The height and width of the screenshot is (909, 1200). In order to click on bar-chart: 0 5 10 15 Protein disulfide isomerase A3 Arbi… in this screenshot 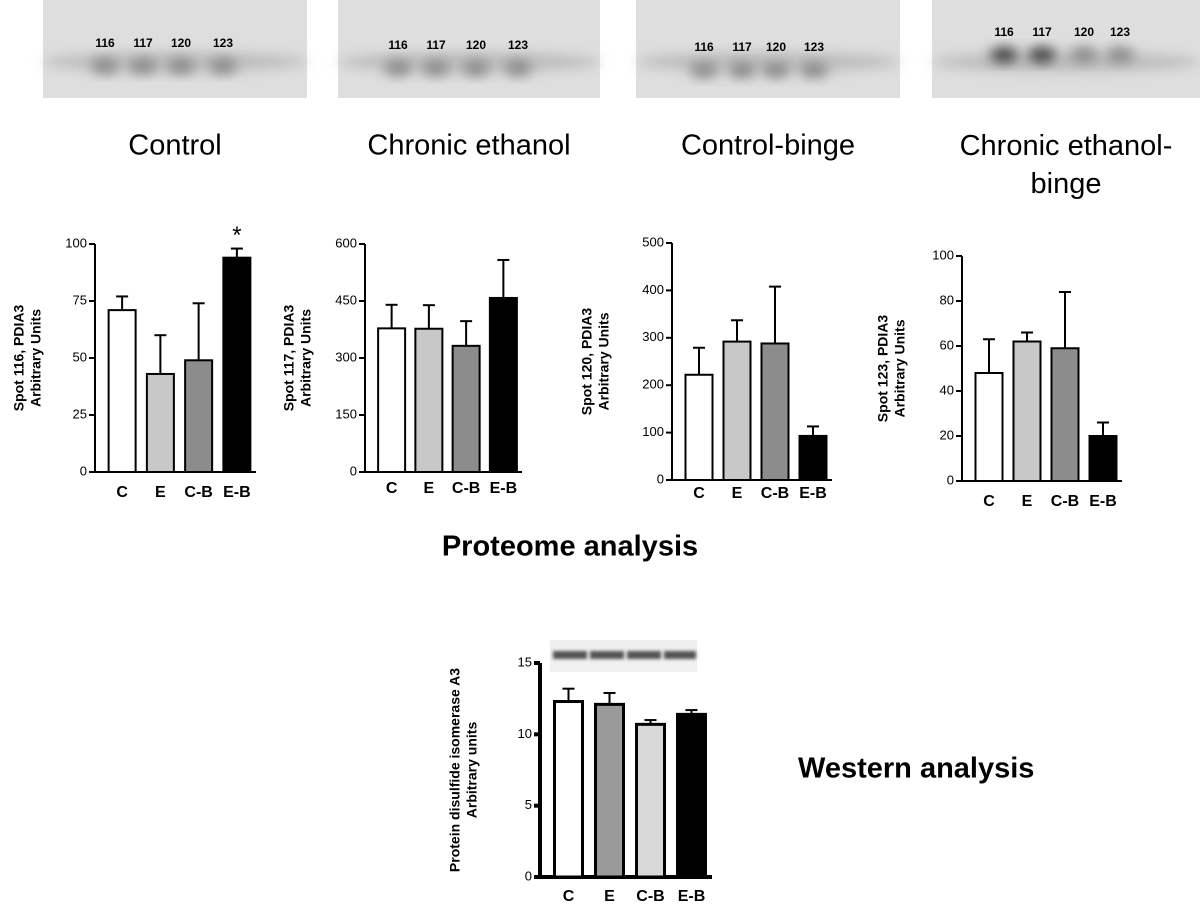, I will do `click(579, 779)`.